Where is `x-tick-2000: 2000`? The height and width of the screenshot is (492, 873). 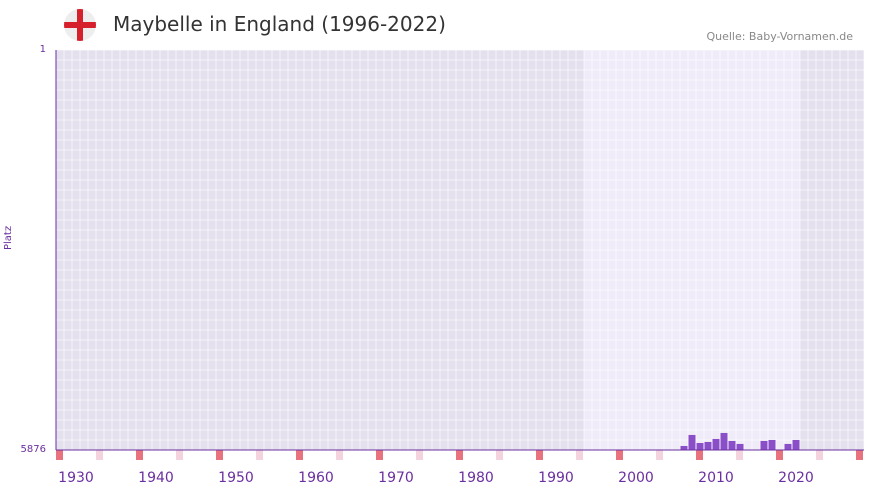
x-tick-2000: 2000 is located at coordinates (636, 478).